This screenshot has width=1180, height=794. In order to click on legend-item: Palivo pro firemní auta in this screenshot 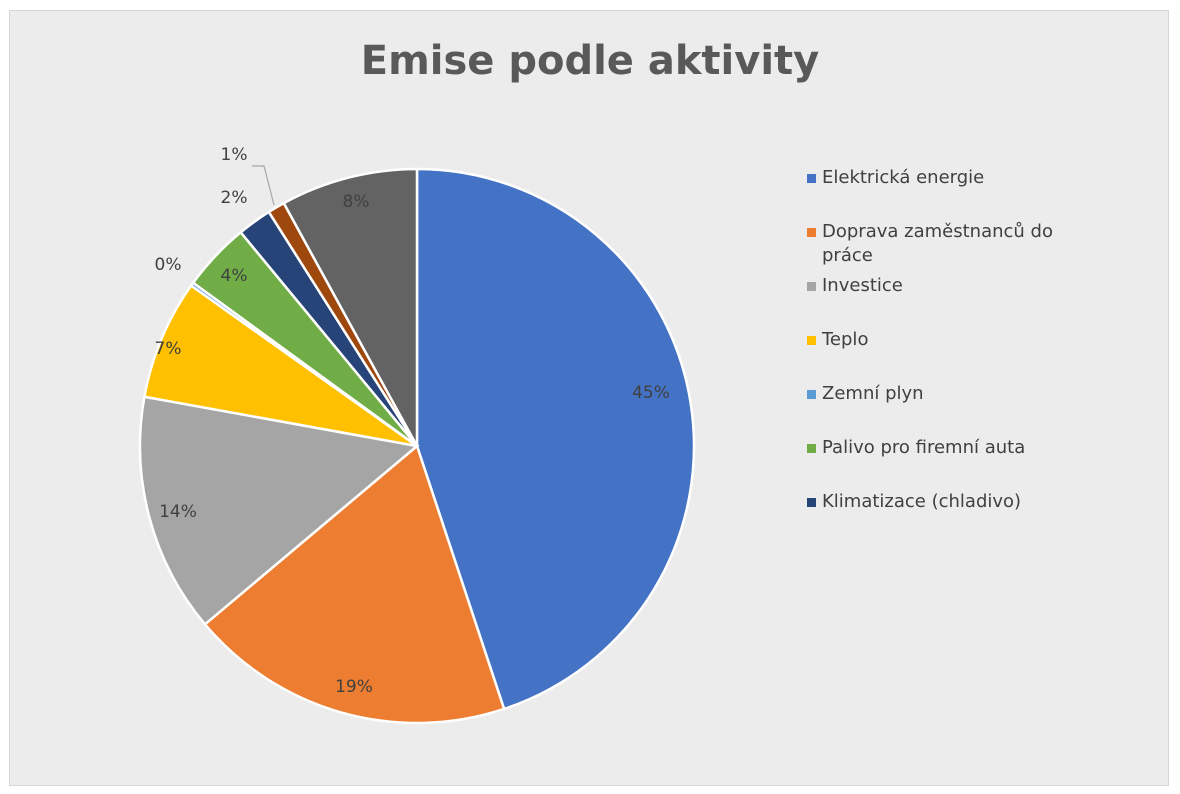, I will do `click(946, 463)`.